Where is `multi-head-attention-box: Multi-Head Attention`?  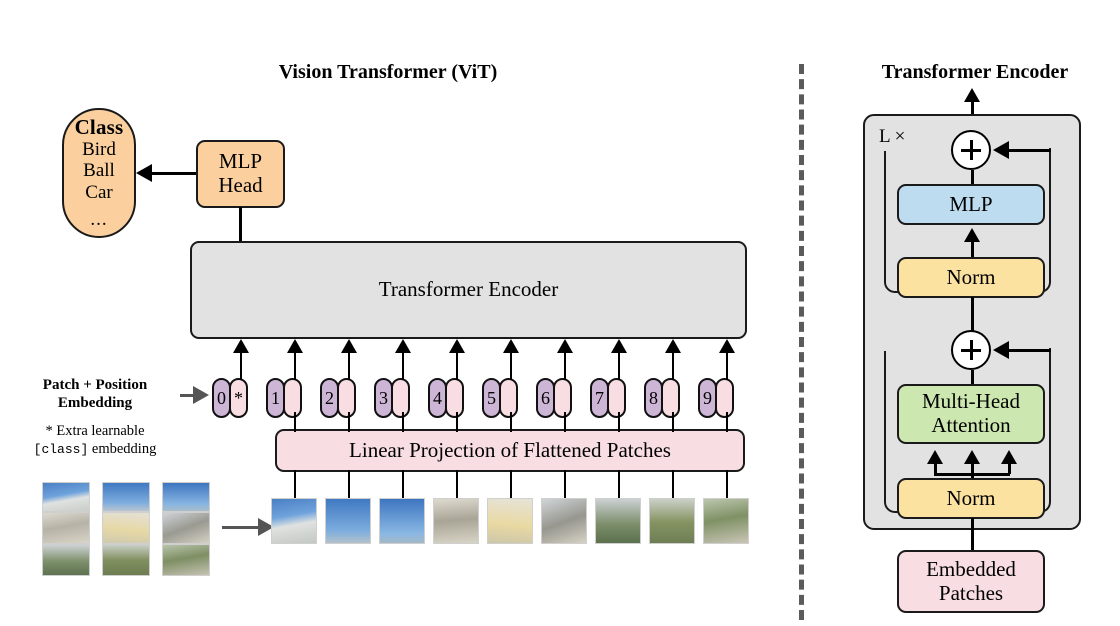 multi-head-attention-box: Multi-Head Attention is located at coordinates (971, 414).